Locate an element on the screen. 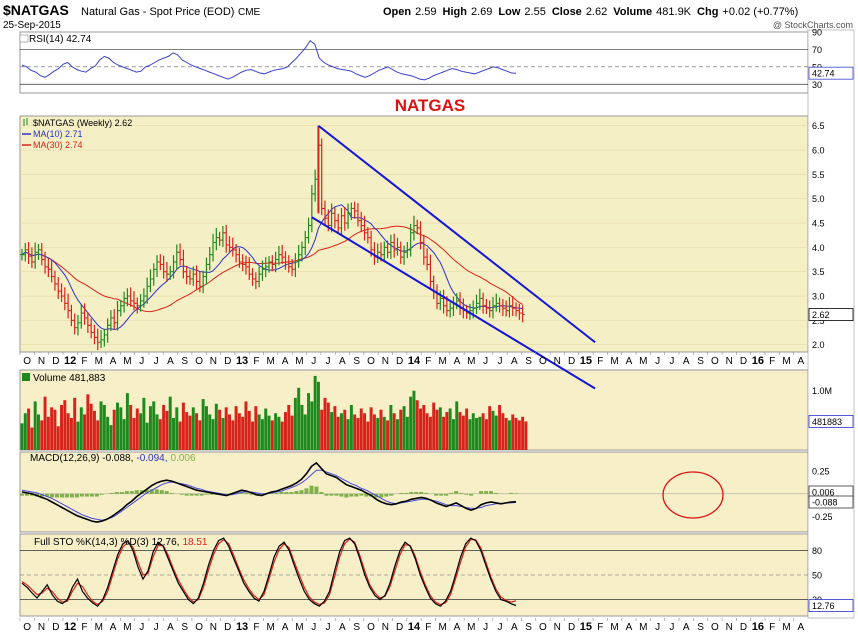  ohlc-open-label: Open is located at coordinates (397, 12).